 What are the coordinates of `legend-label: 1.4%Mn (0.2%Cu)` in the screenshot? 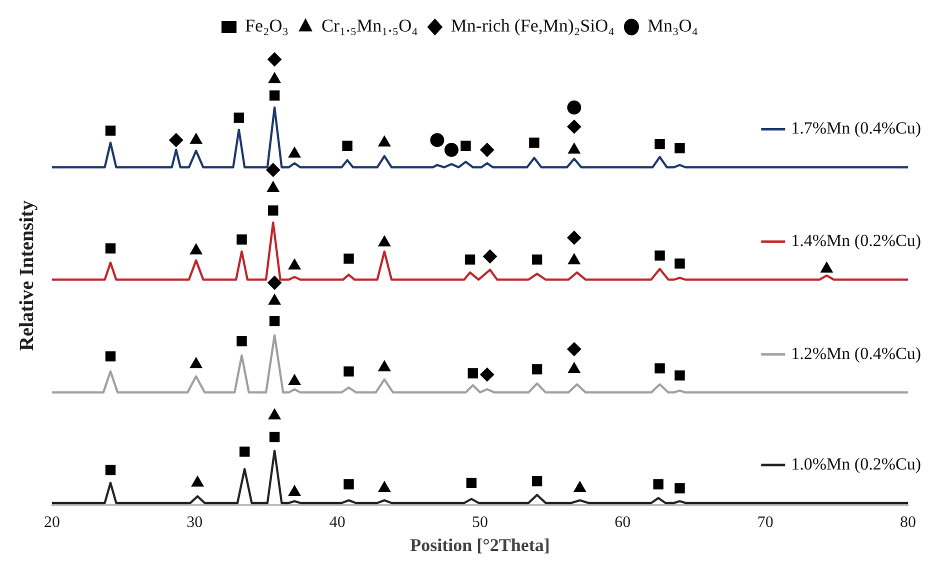 It's located at (856, 240).